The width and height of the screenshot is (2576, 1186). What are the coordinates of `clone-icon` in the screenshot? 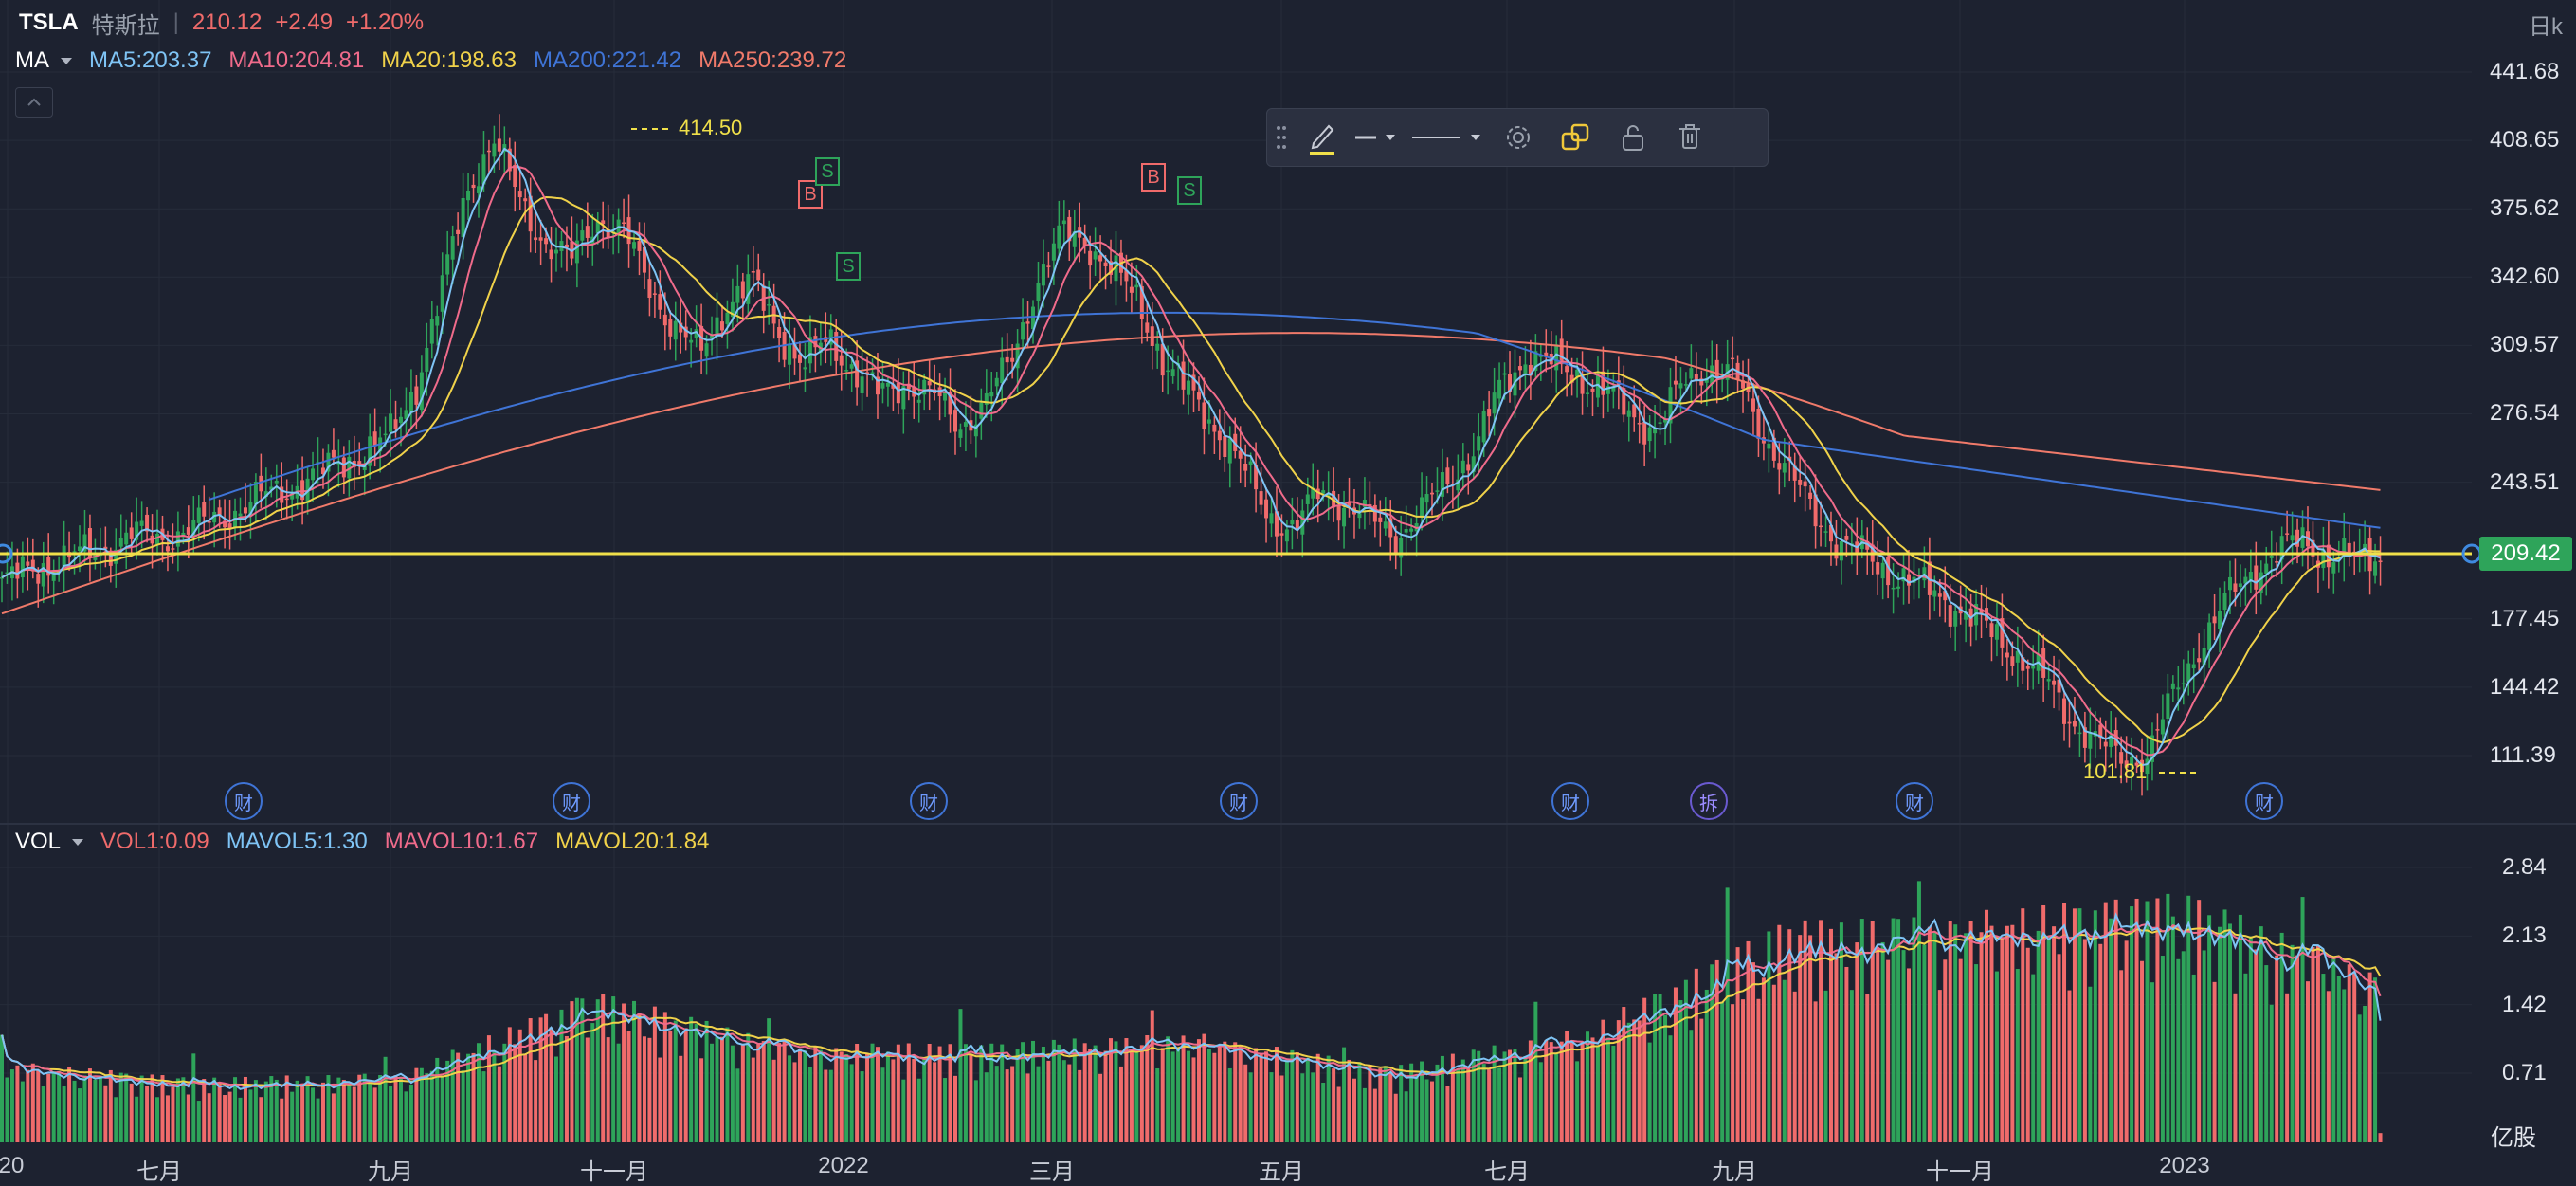 It's located at (1575, 137).